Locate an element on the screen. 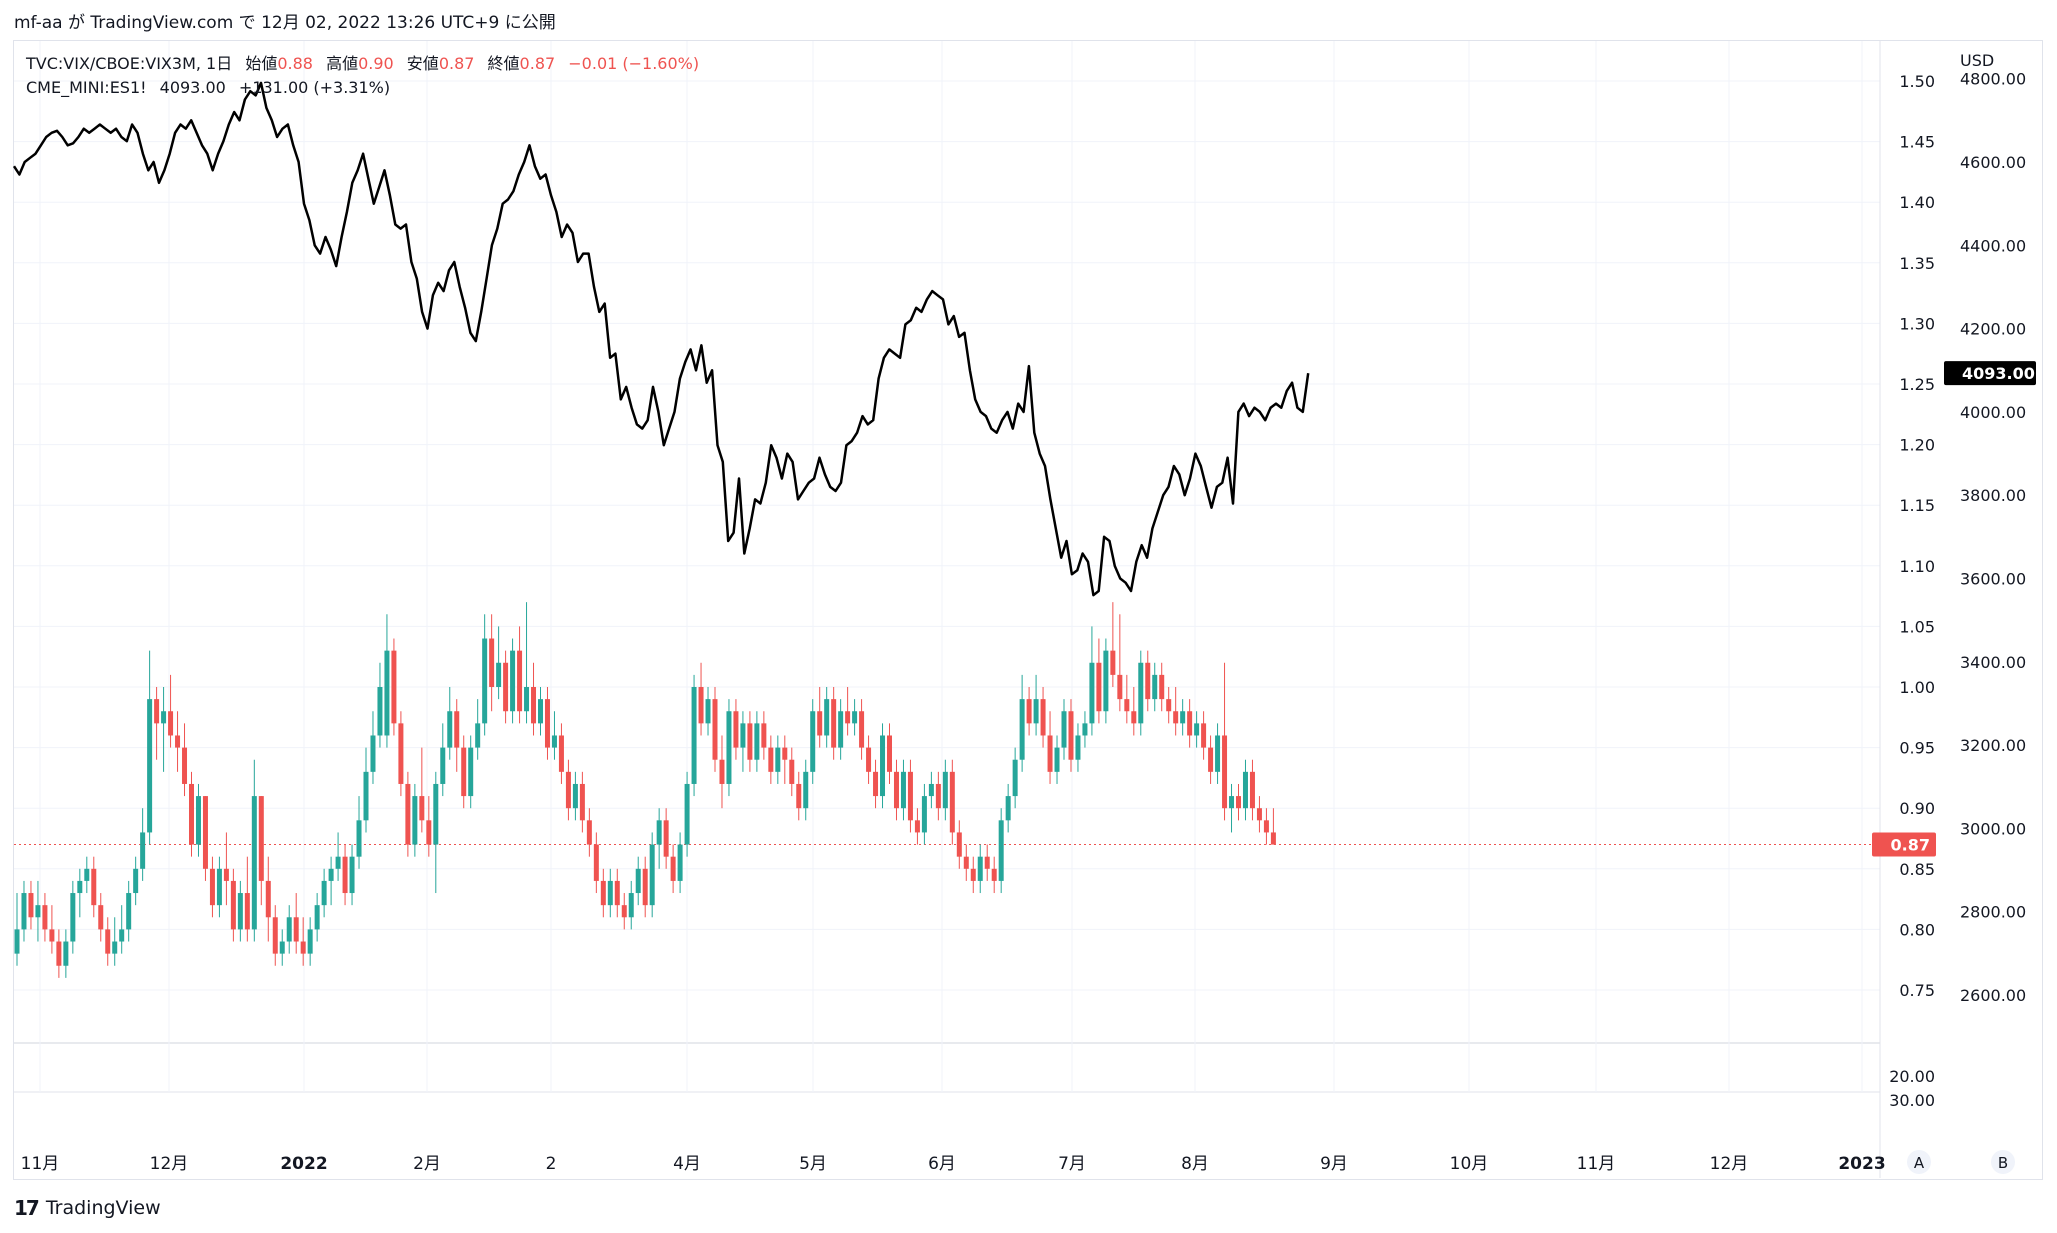  es-current-badge is located at coordinates (1990, 373).